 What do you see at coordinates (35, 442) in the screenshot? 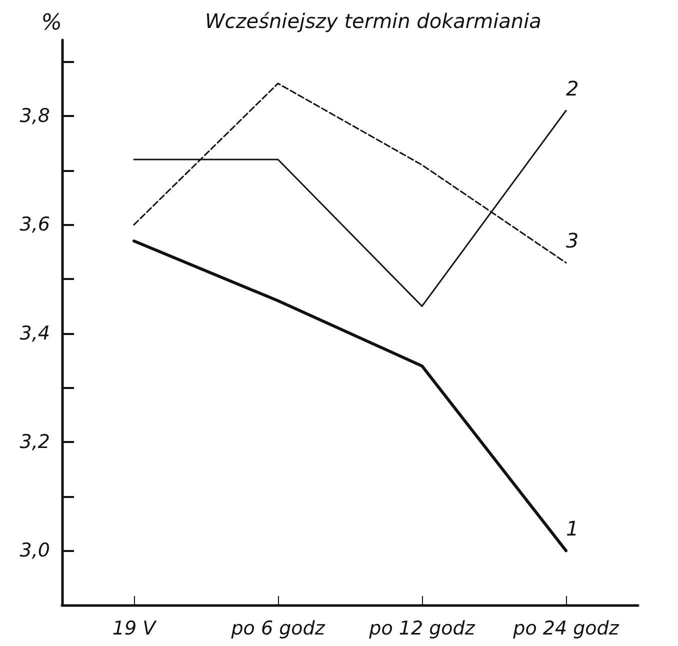
I see `y-tick-label: 3,2` at bounding box center [35, 442].